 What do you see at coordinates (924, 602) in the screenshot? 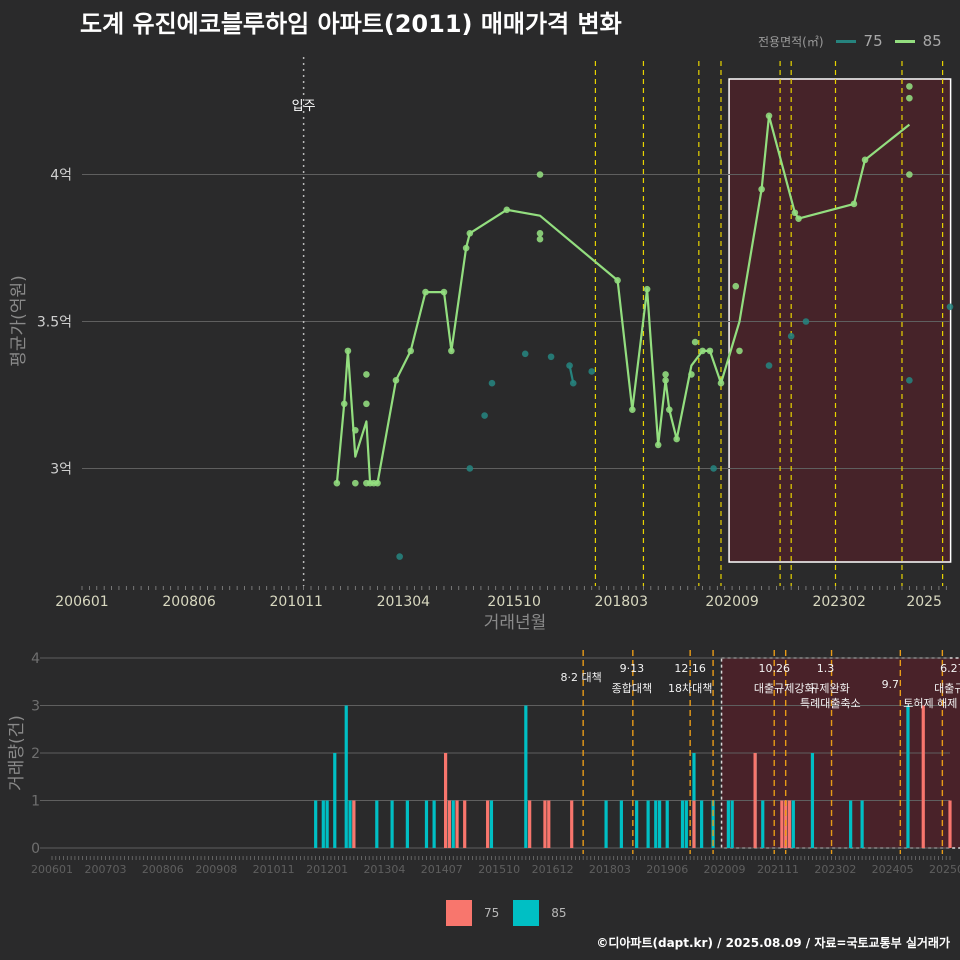
I see `x-tick-label: 2025` at bounding box center [924, 602].